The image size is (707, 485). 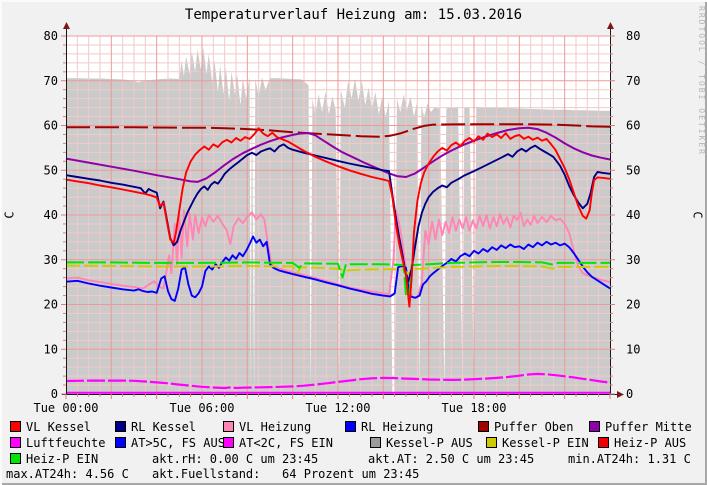 I want to click on series-vl-heizung, so click(x=338, y=254).